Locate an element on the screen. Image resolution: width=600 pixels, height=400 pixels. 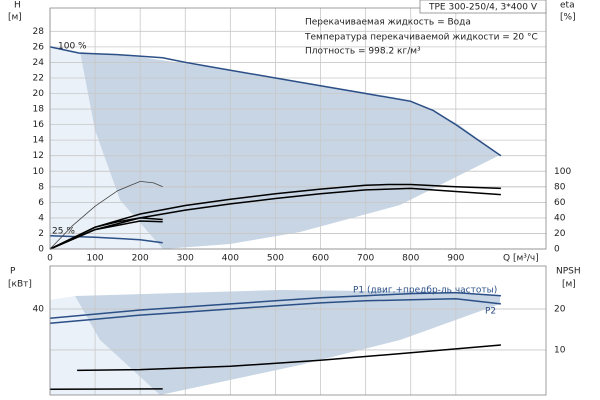
y-axis-label: P is located at coordinates (13, 272).